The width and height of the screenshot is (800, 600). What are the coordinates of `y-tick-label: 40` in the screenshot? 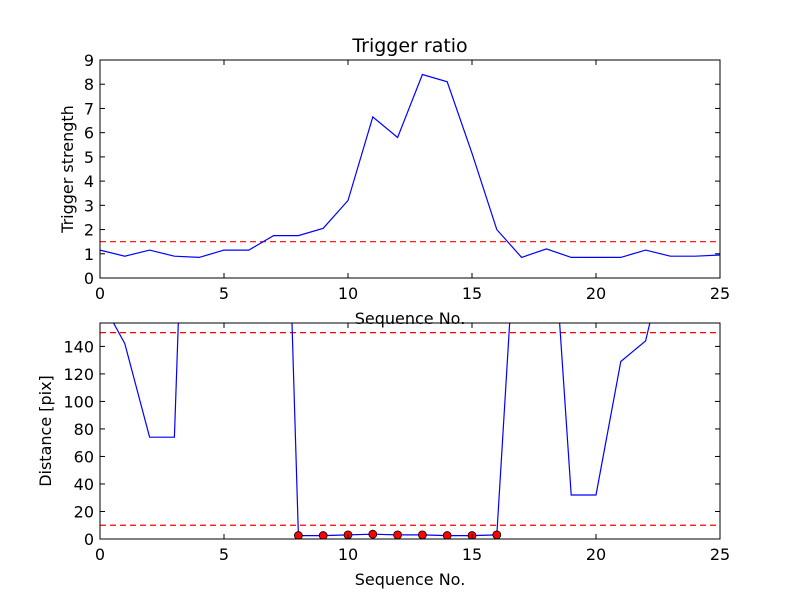 It's located at (84, 484).